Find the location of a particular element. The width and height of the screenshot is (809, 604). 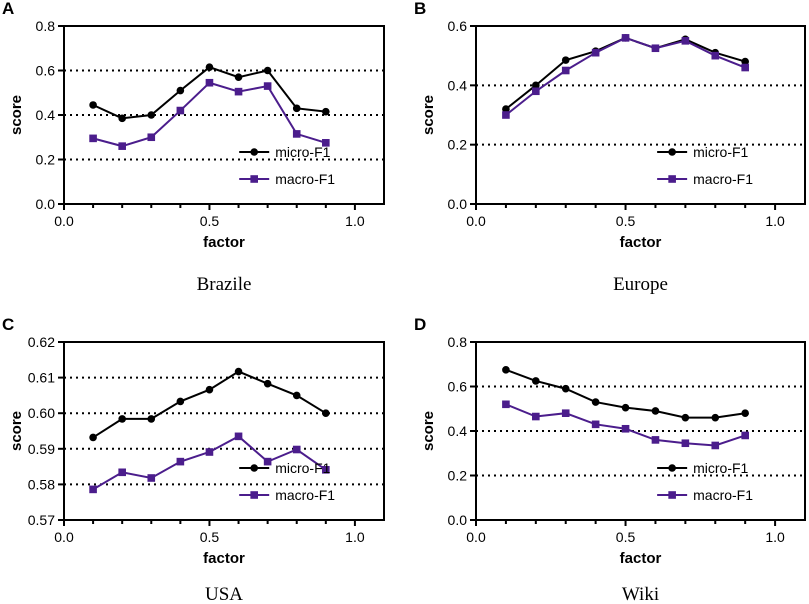

legend-entry: macro-F1 is located at coordinates (705, 495).